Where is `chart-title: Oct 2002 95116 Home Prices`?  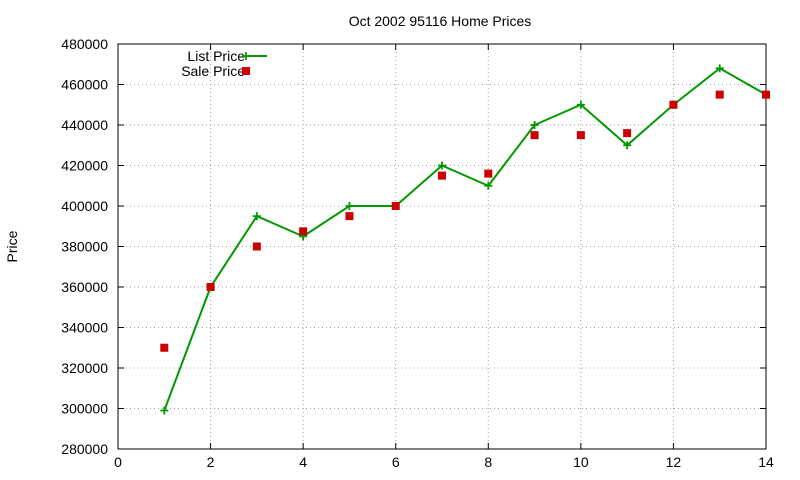
chart-title: Oct 2002 95116 Home Prices is located at coordinates (440, 21).